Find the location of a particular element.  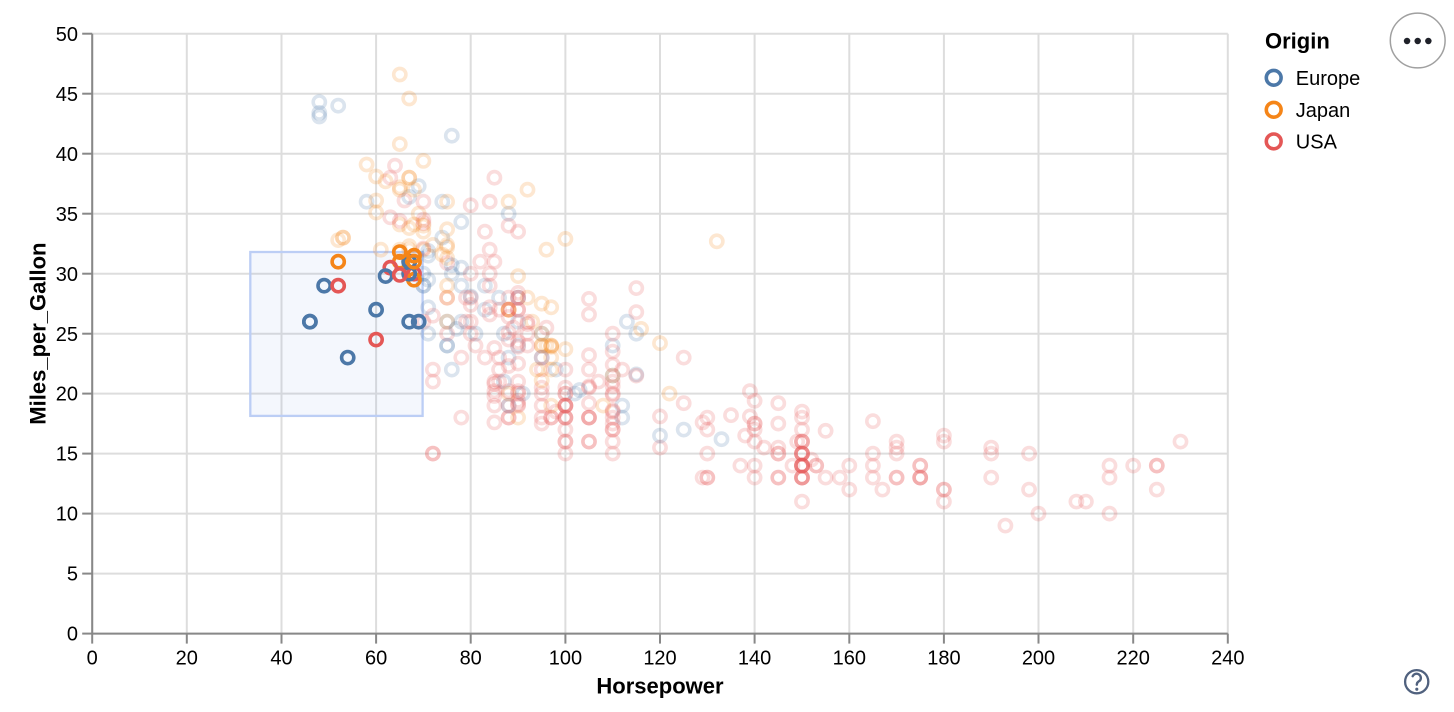

svg-text: Origin is located at coordinates (1297, 41).